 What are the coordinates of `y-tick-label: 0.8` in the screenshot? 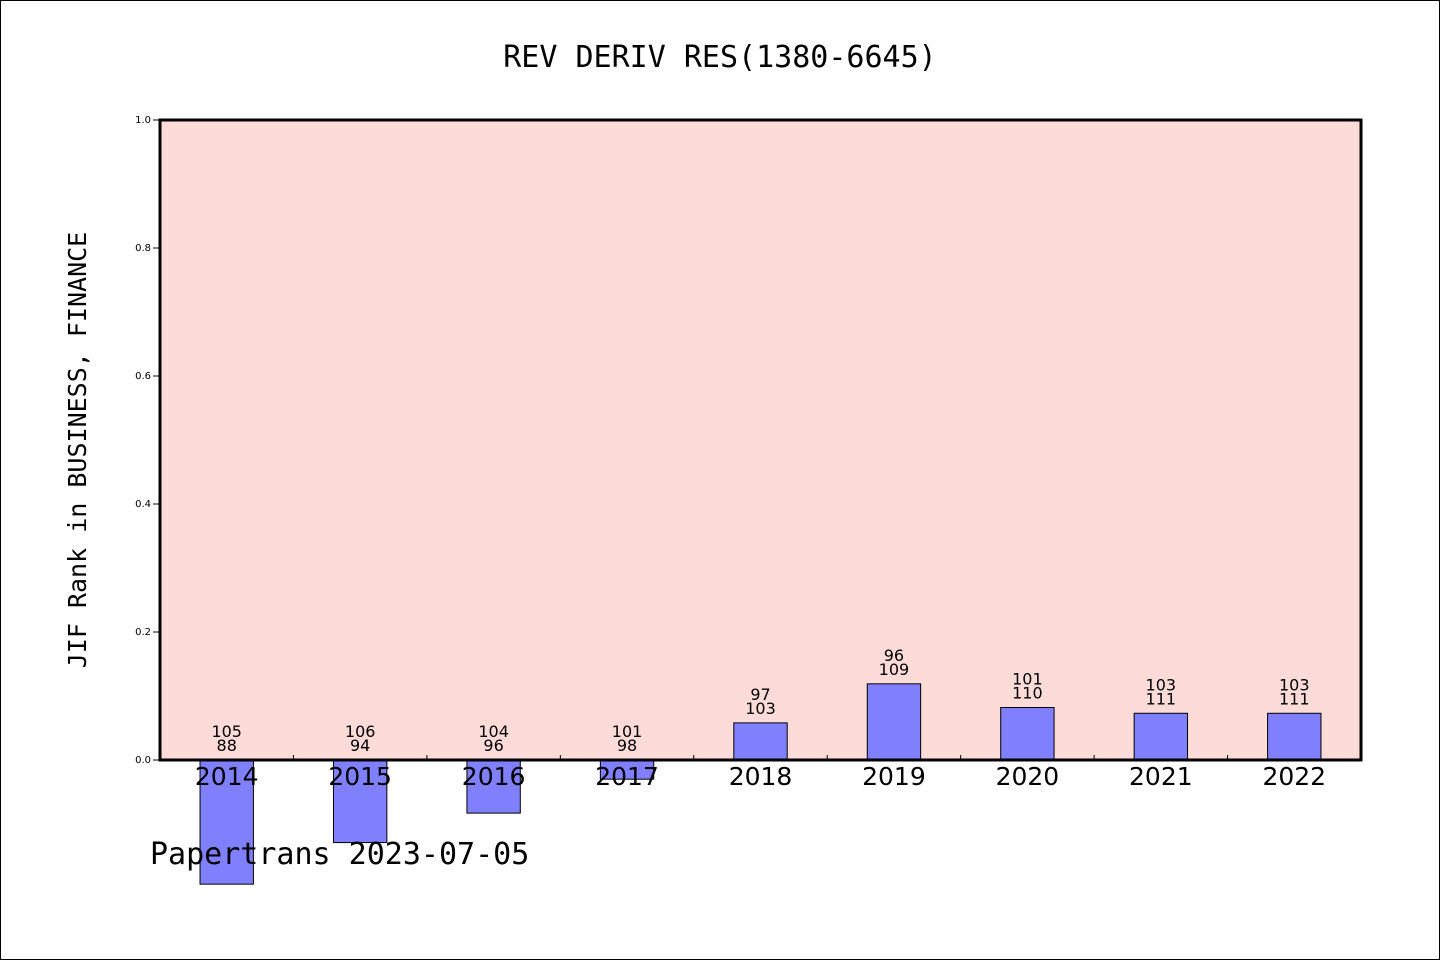 It's located at (143, 248).